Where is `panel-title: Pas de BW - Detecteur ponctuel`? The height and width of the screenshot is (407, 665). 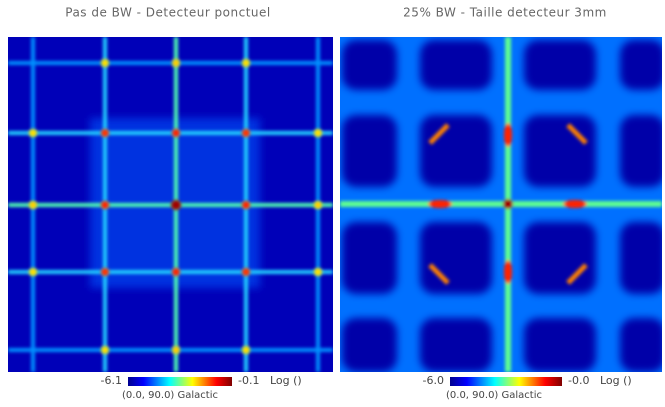 panel-title: Pas de BW - Detecteur ponctuel is located at coordinates (168, 13).